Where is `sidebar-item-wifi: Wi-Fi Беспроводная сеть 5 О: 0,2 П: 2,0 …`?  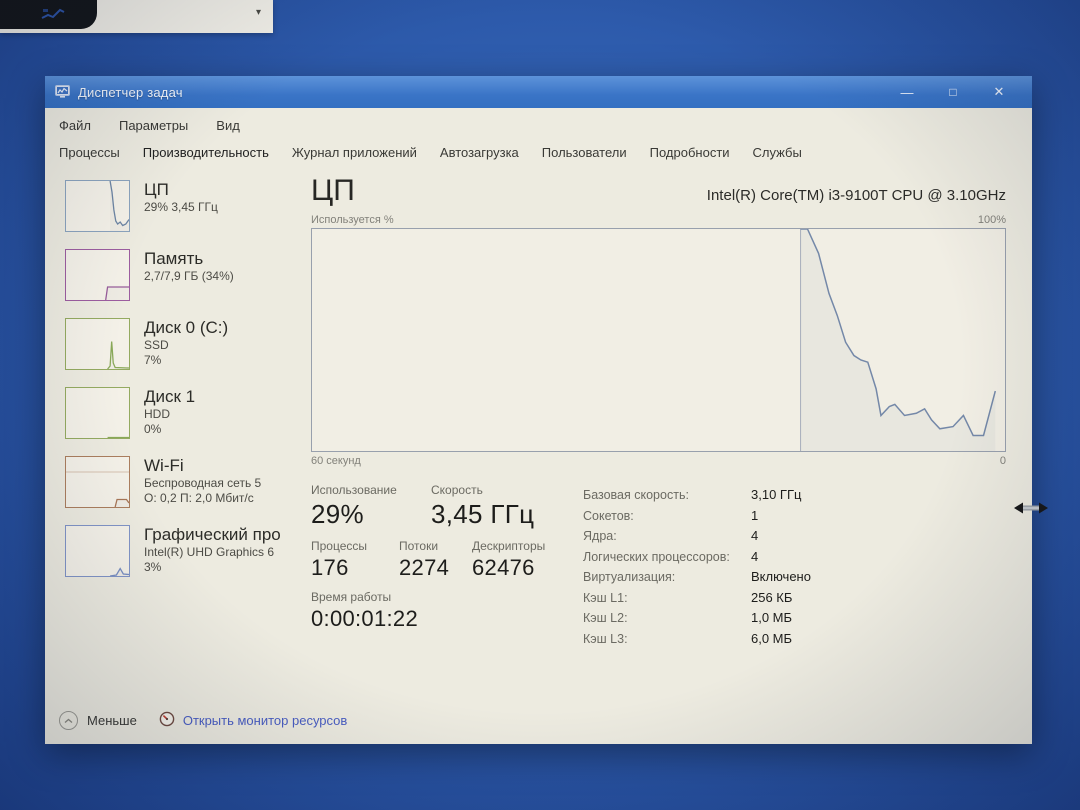 sidebar-item-wifi: Wi-Fi Беспроводная сеть 5 О: 0,2 П: 2,0 … is located at coordinates (186, 482).